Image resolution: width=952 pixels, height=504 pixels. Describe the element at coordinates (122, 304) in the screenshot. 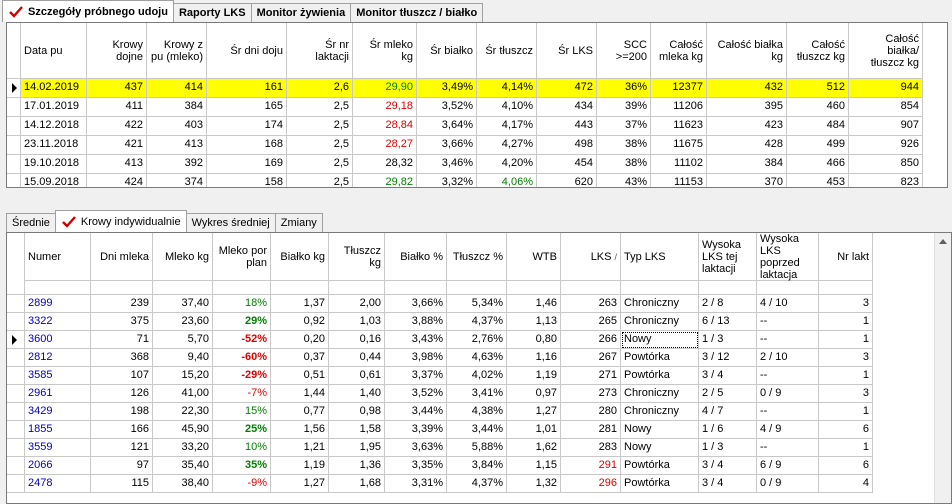

I see `table-cell: 239` at that location.